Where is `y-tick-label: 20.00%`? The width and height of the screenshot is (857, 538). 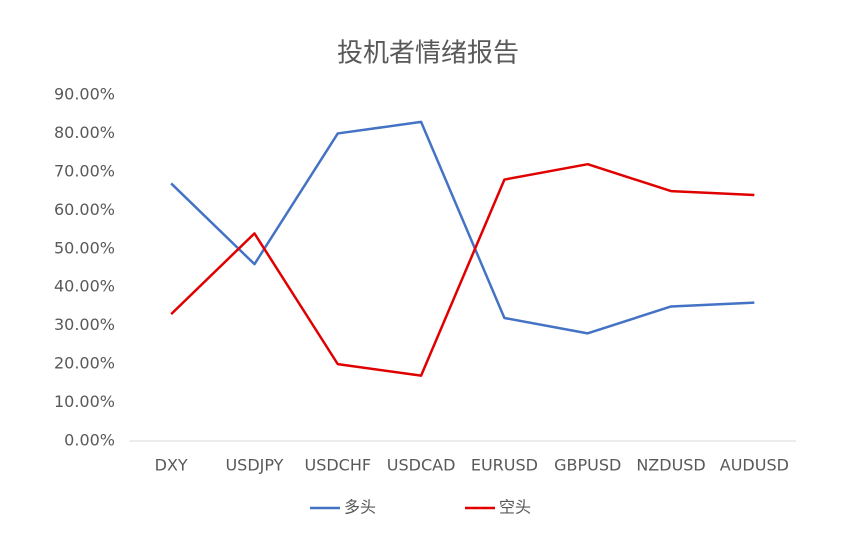 y-tick-label: 20.00% is located at coordinates (84, 363).